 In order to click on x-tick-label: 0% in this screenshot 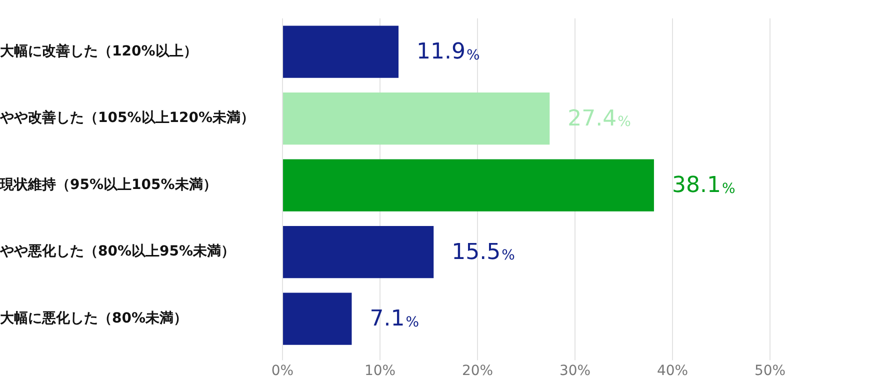, I will do `click(282, 371)`.